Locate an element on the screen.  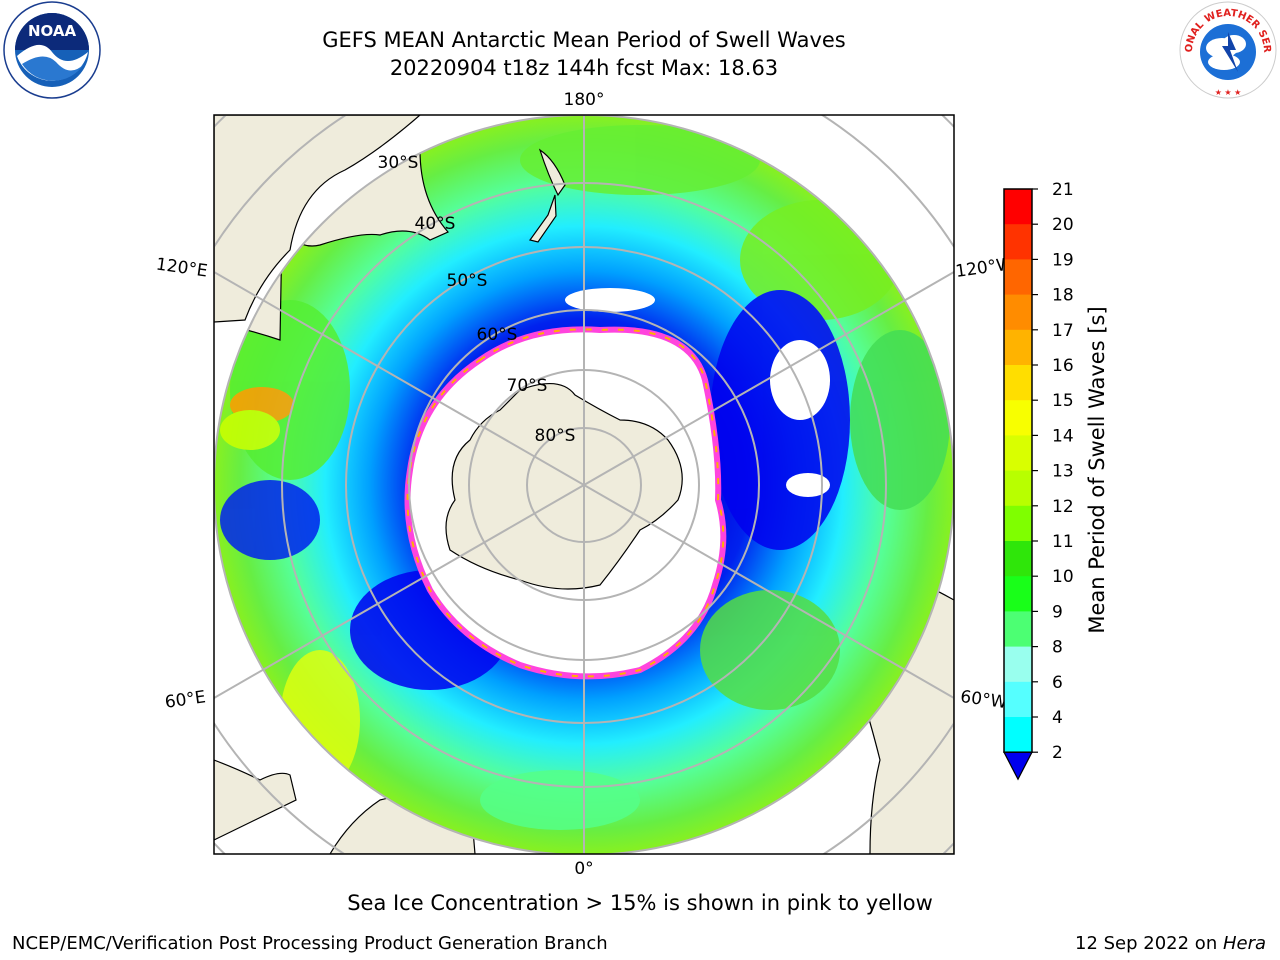
chart-subtitle: 20220904 t18z 144h fcst Max: 18.63 is located at coordinates (584, 68).